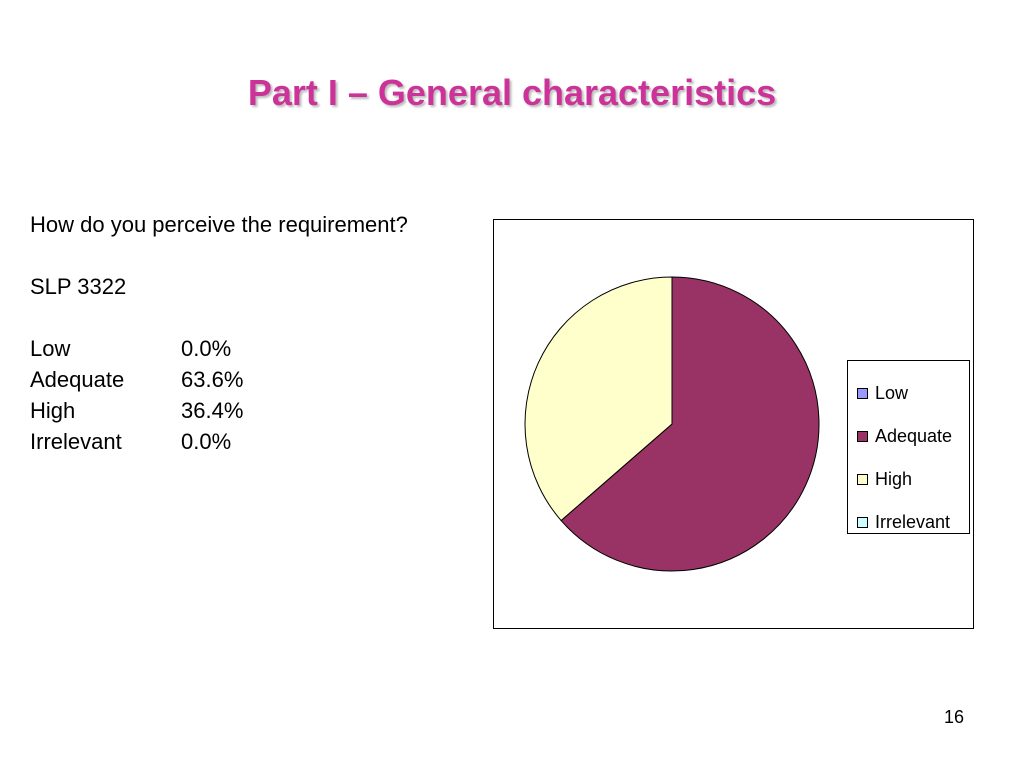 The image size is (1024, 768). Describe the element at coordinates (894, 479) in the screenshot. I see `legend-label: High` at that location.